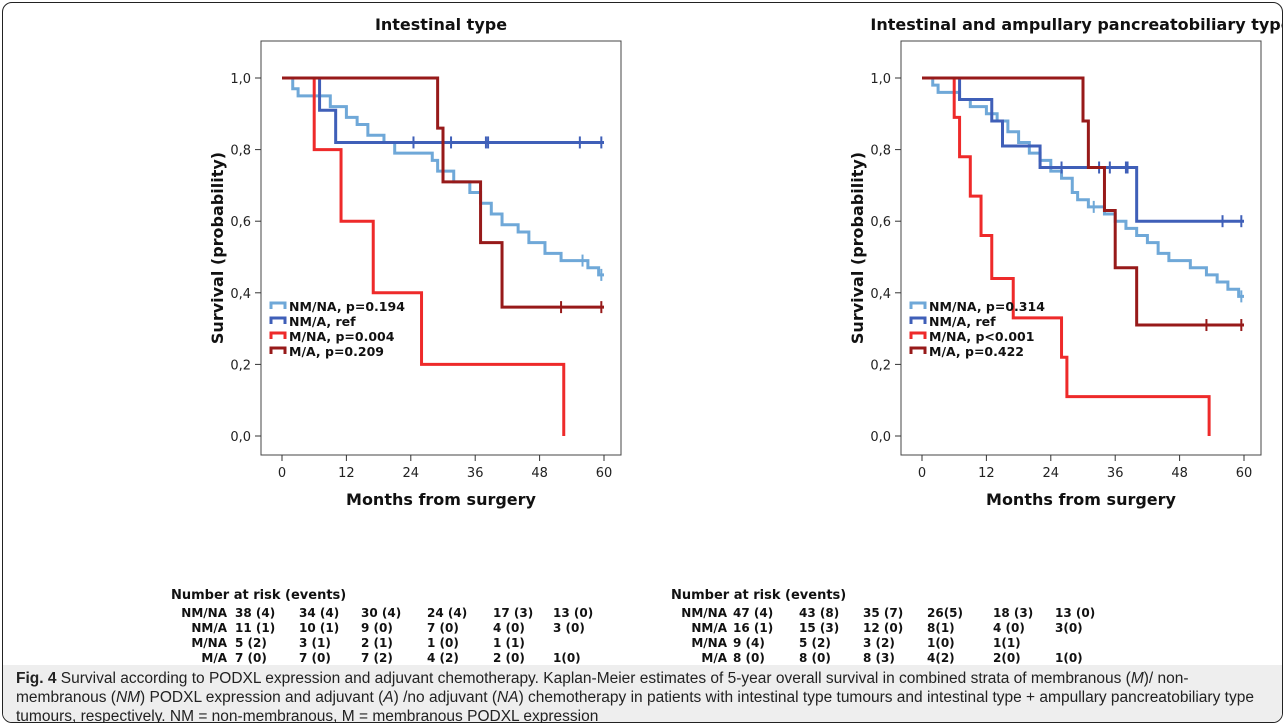 The width and height of the screenshot is (1287, 727). What do you see at coordinates (1007, 643) in the screenshot?
I see `risk-cell: 1(1)` at bounding box center [1007, 643].